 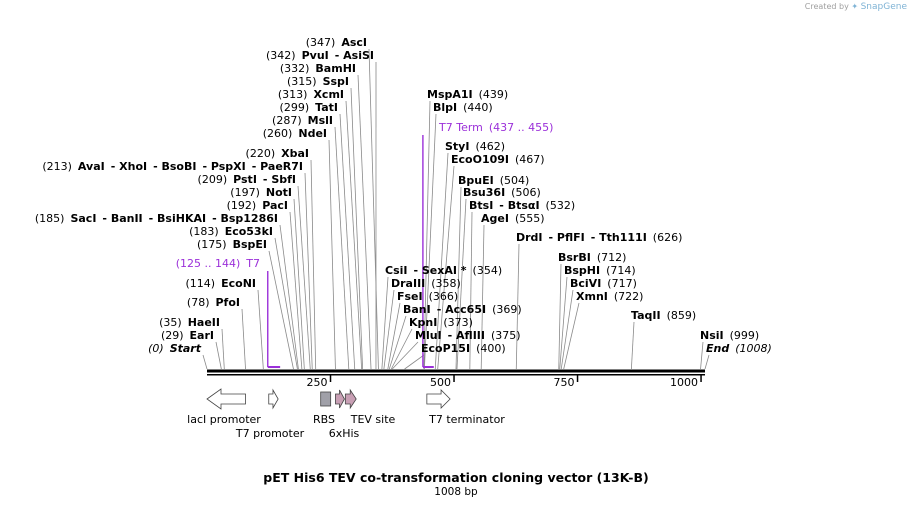 I want to click on site-label-tati-part: TatI, so click(x=326, y=107).